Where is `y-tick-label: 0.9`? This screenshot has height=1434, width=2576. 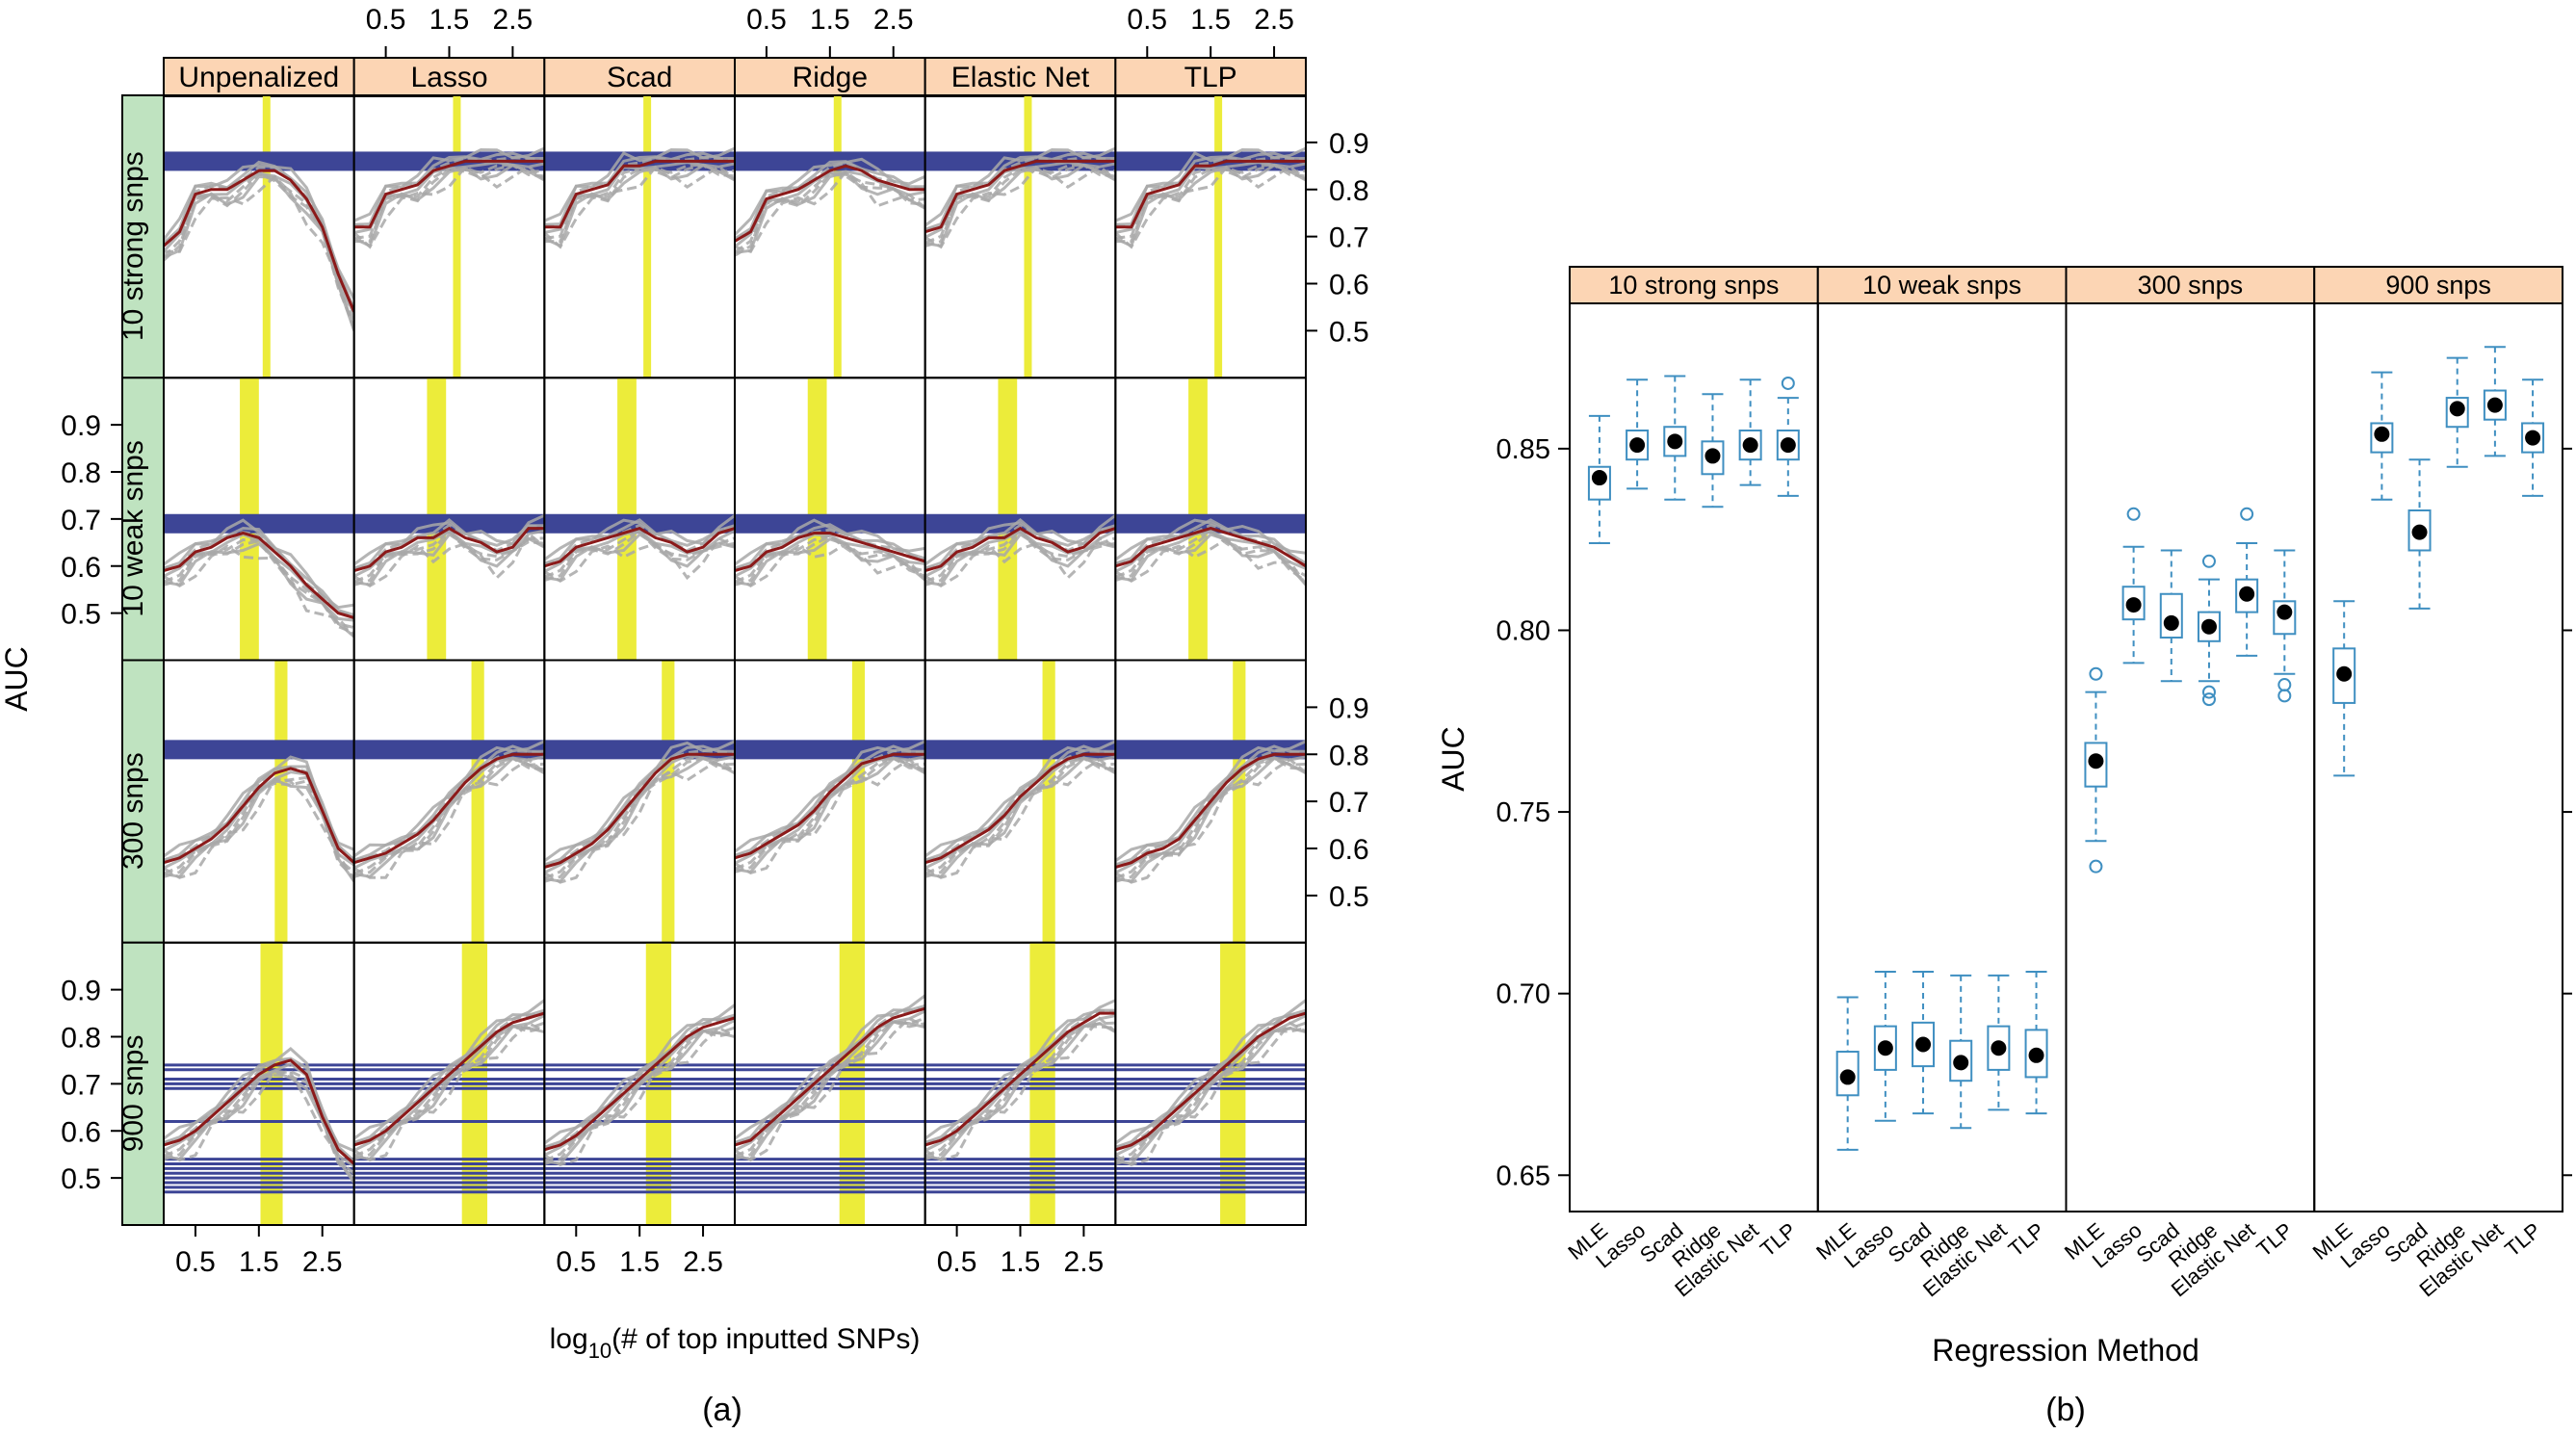
y-tick-label: 0.9 is located at coordinates (1349, 708).